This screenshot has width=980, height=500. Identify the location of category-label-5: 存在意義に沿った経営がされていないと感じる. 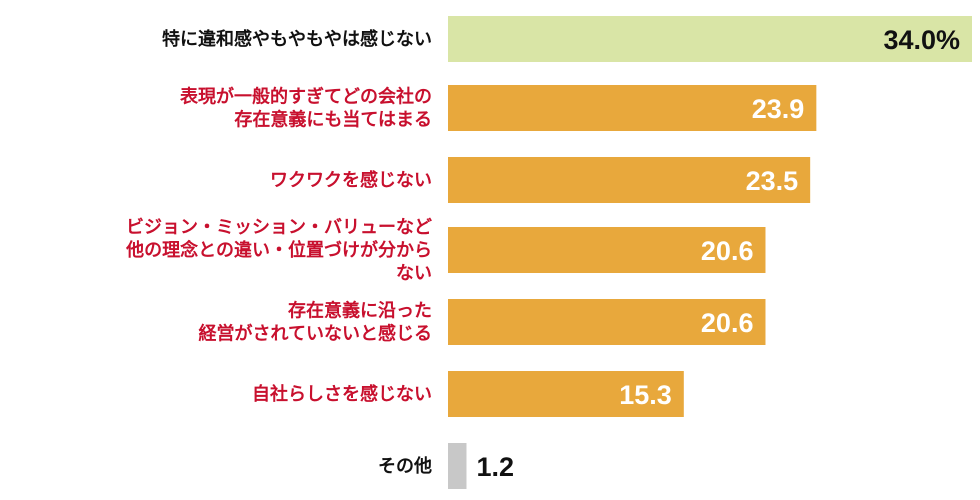
(315, 322).